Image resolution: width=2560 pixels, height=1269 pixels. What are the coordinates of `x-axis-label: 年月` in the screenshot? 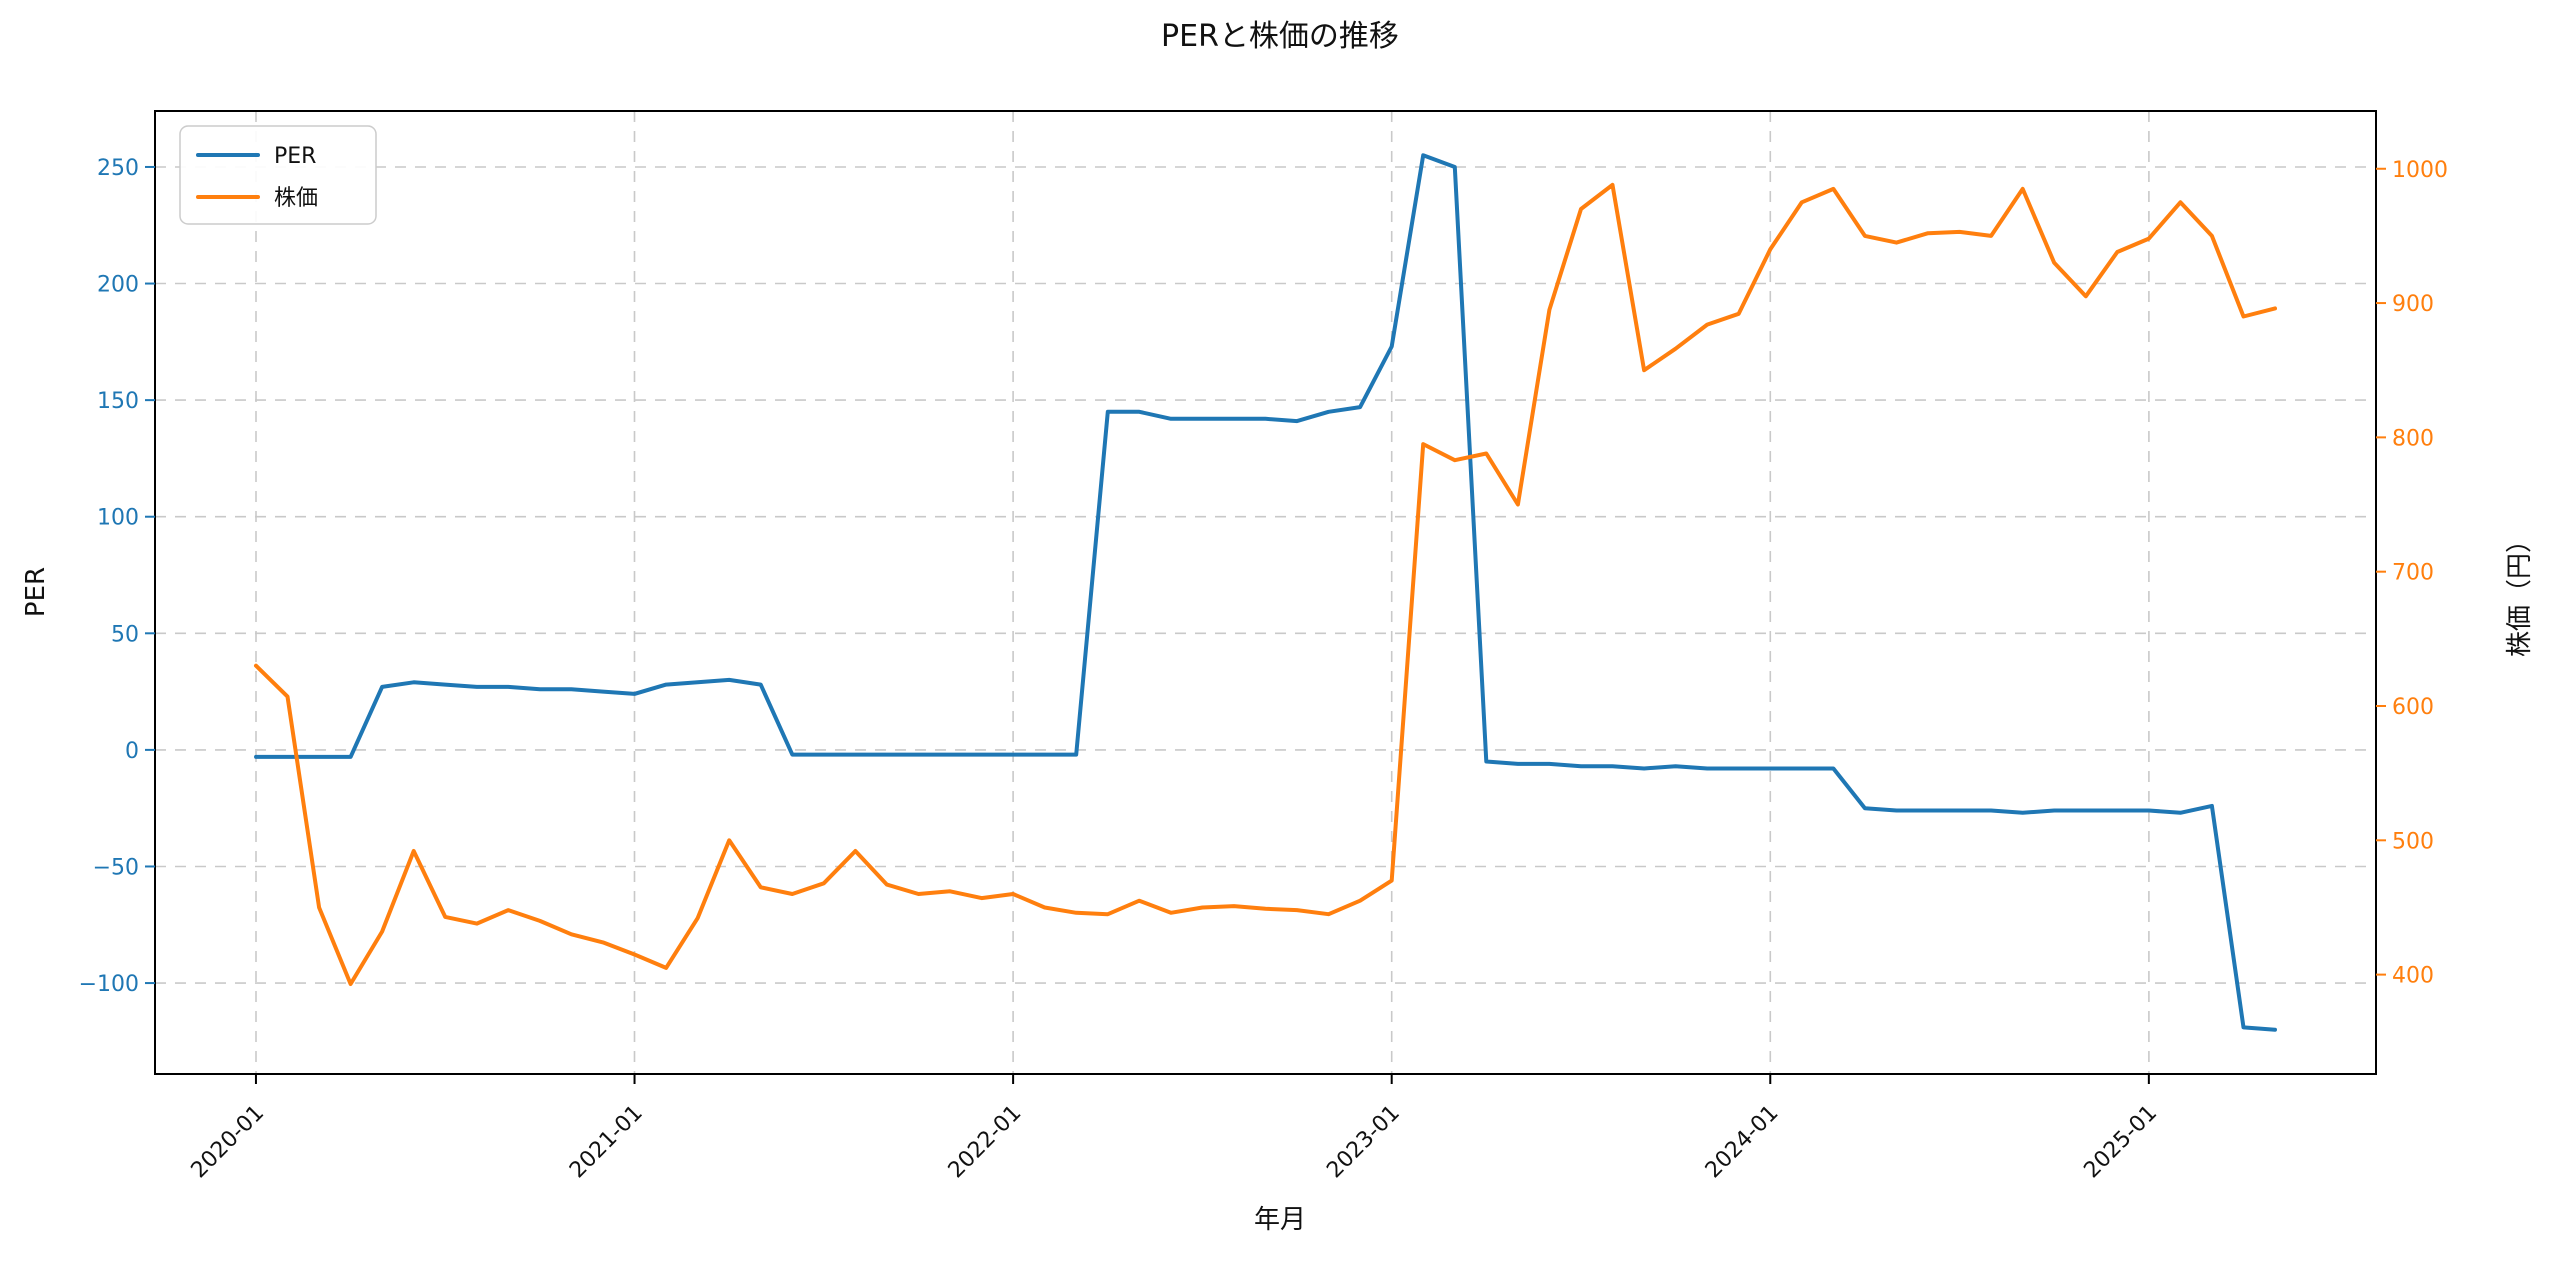 It's located at (1280, 1220).